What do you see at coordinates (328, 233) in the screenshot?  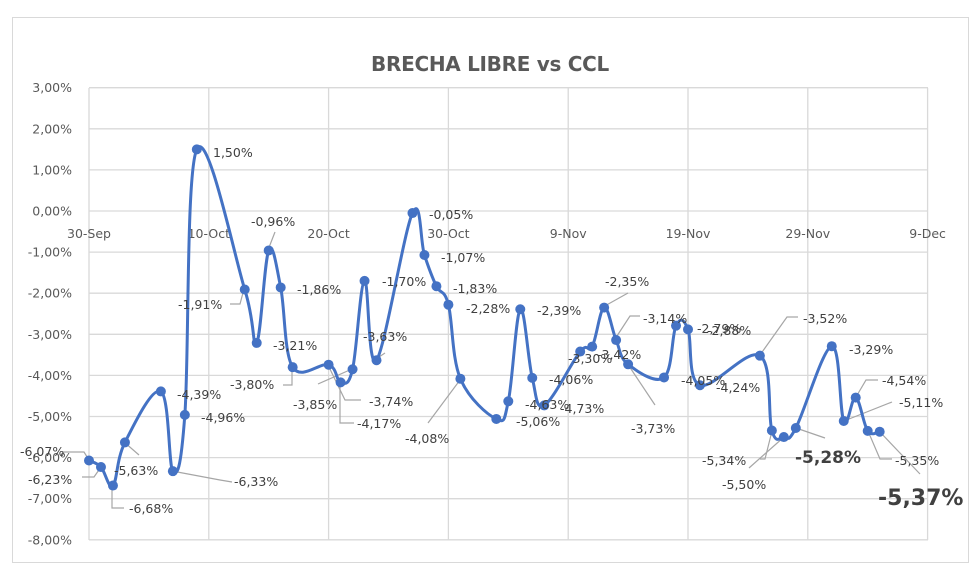 I see `x-tick-label: 20-Oct` at bounding box center [328, 233].